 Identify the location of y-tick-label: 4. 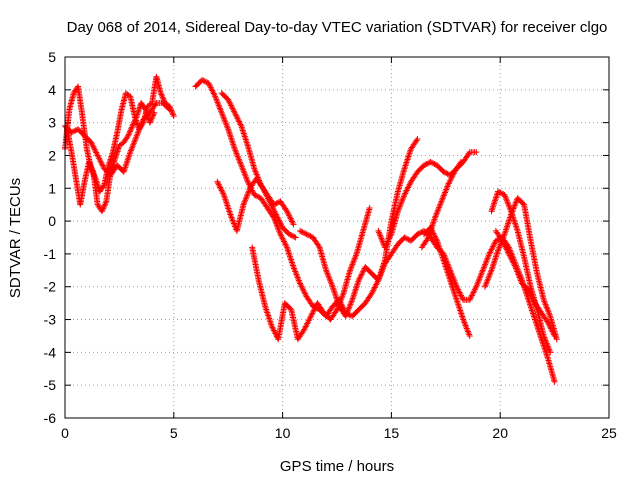
(52, 90).